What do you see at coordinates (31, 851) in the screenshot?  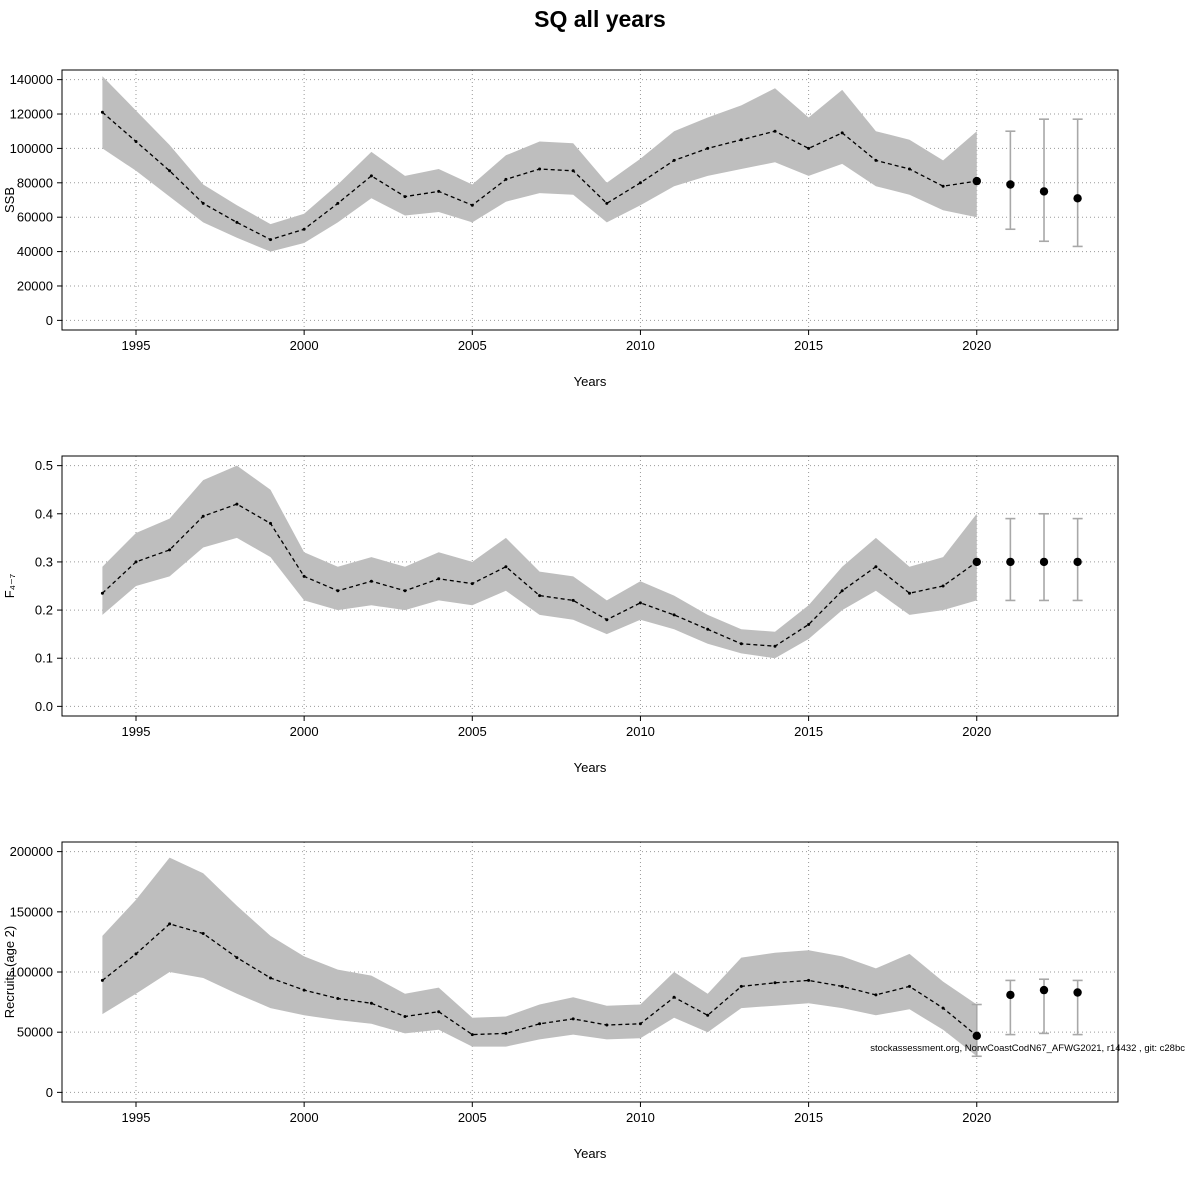 I see `y-tick-label: 200000` at bounding box center [31, 851].